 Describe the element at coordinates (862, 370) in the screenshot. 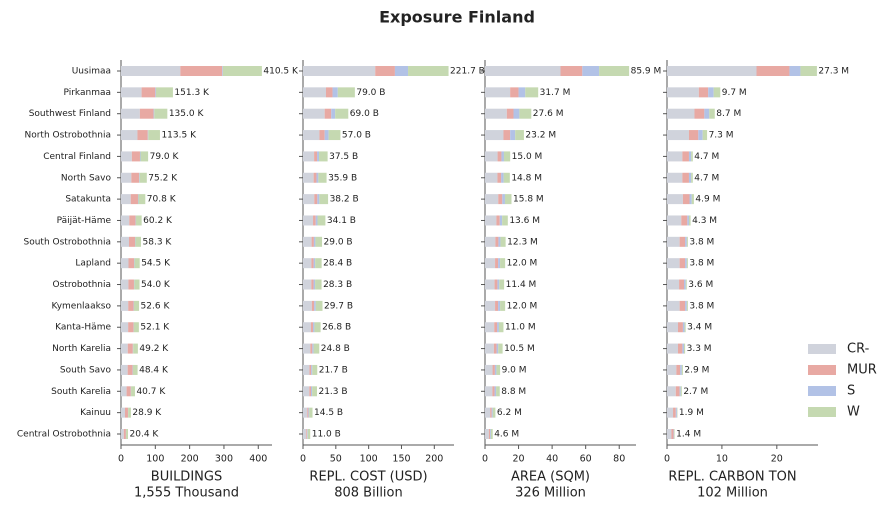

I see `legend-label: MUR` at that location.